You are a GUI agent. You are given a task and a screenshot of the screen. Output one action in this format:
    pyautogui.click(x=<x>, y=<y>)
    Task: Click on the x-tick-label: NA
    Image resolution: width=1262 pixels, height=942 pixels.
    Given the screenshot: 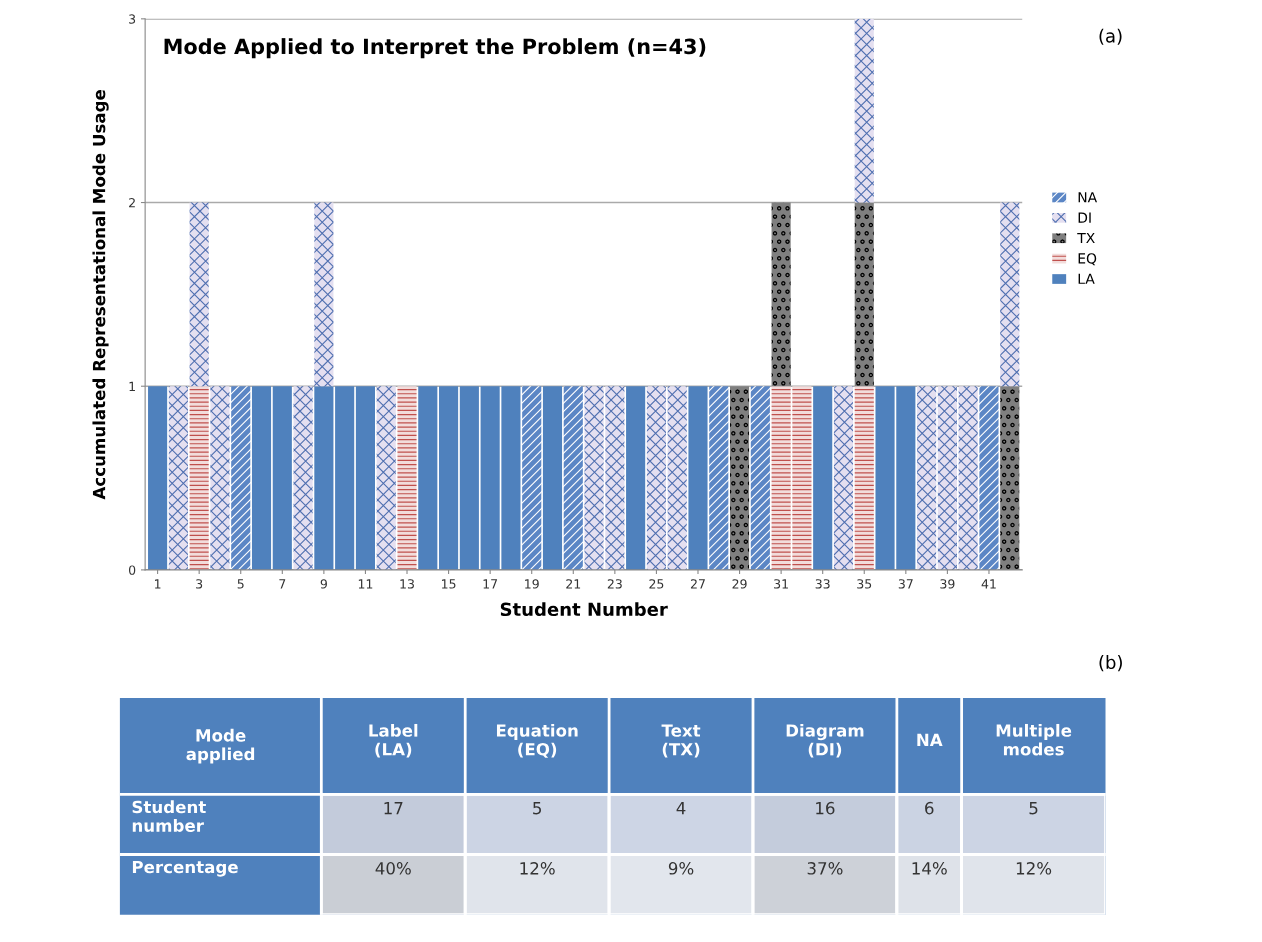 What is the action you would take?
    pyautogui.click(x=930, y=739)
    